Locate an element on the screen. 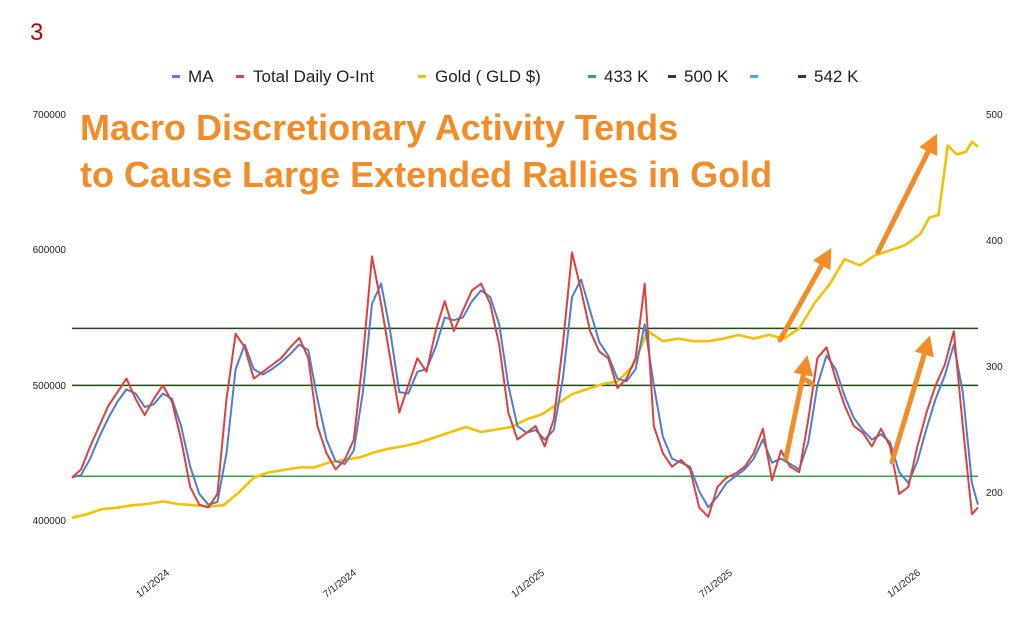 The image size is (1030, 622). x-tick-2024-01: 1/1/2024 is located at coordinates (153, 583).